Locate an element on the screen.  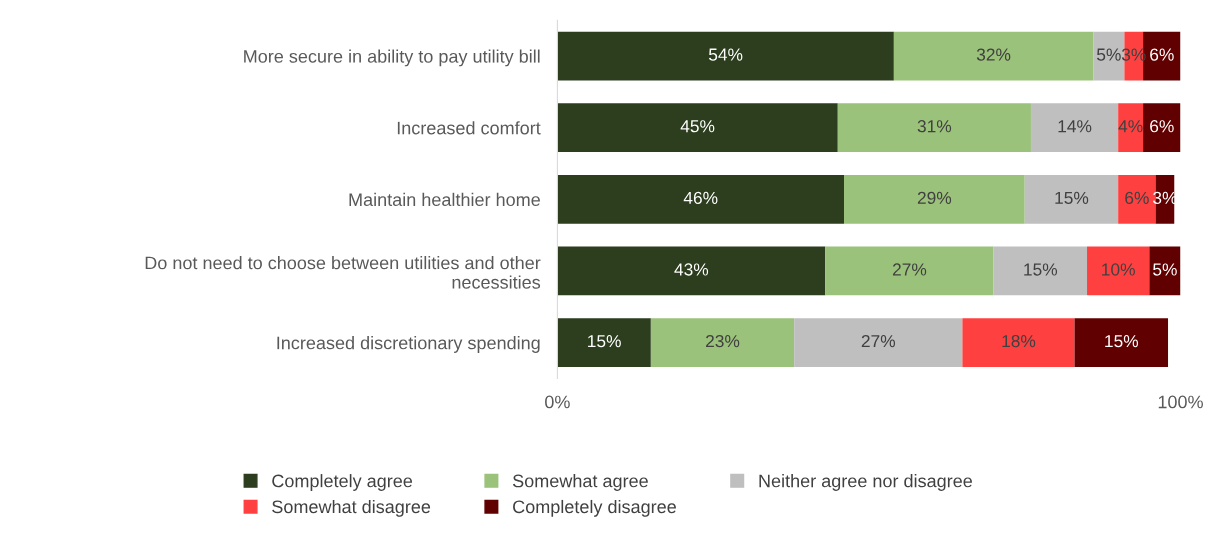
y-tick-label: More secure in ability to pay utility bill is located at coordinates (392, 58).